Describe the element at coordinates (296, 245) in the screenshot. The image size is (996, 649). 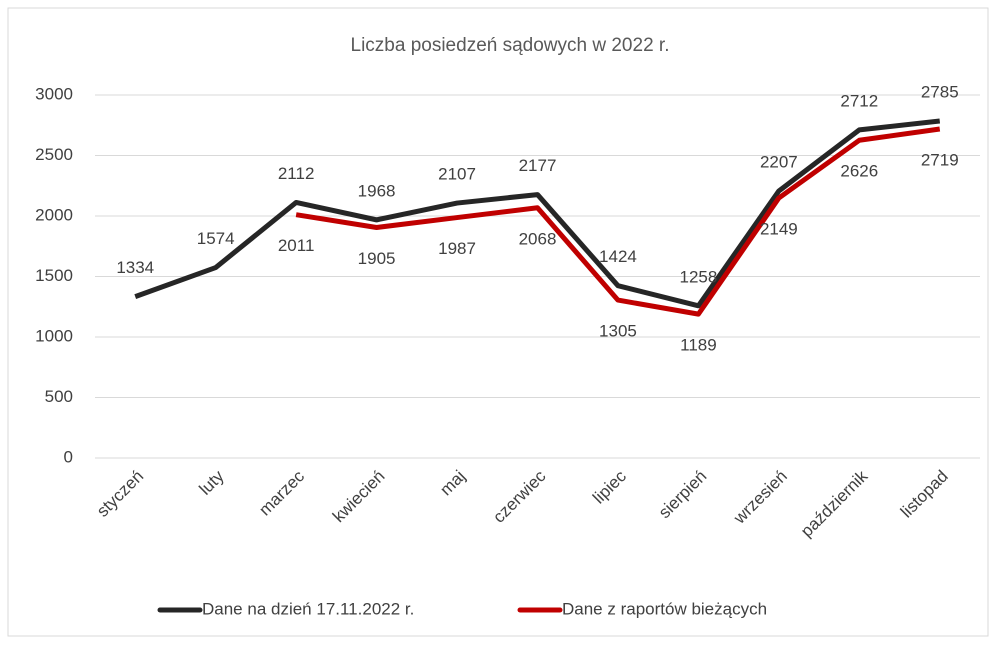
I see `data-label: 2011` at that location.